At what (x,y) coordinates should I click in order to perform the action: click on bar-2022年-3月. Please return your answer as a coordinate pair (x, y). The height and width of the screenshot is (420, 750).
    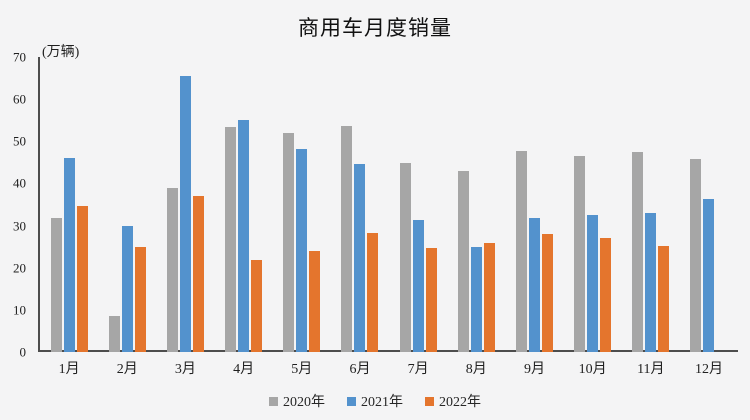
    Looking at the image, I should click on (198, 274).